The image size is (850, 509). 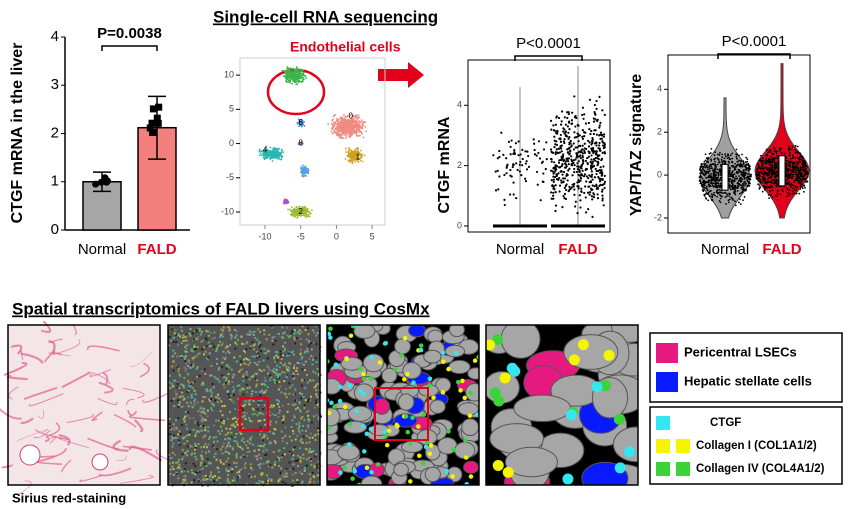 I want to click on umap-frame, so click(x=312, y=141).